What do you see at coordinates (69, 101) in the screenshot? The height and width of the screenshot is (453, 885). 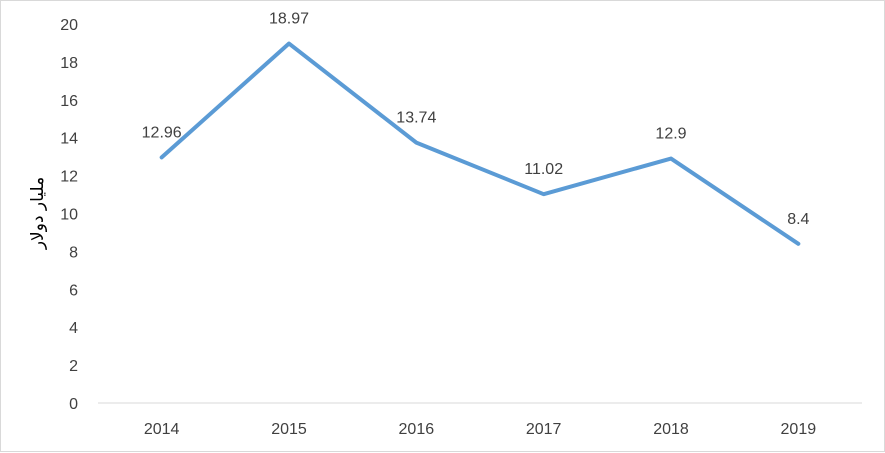 I see `y-tick-label: 16` at bounding box center [69, 101].